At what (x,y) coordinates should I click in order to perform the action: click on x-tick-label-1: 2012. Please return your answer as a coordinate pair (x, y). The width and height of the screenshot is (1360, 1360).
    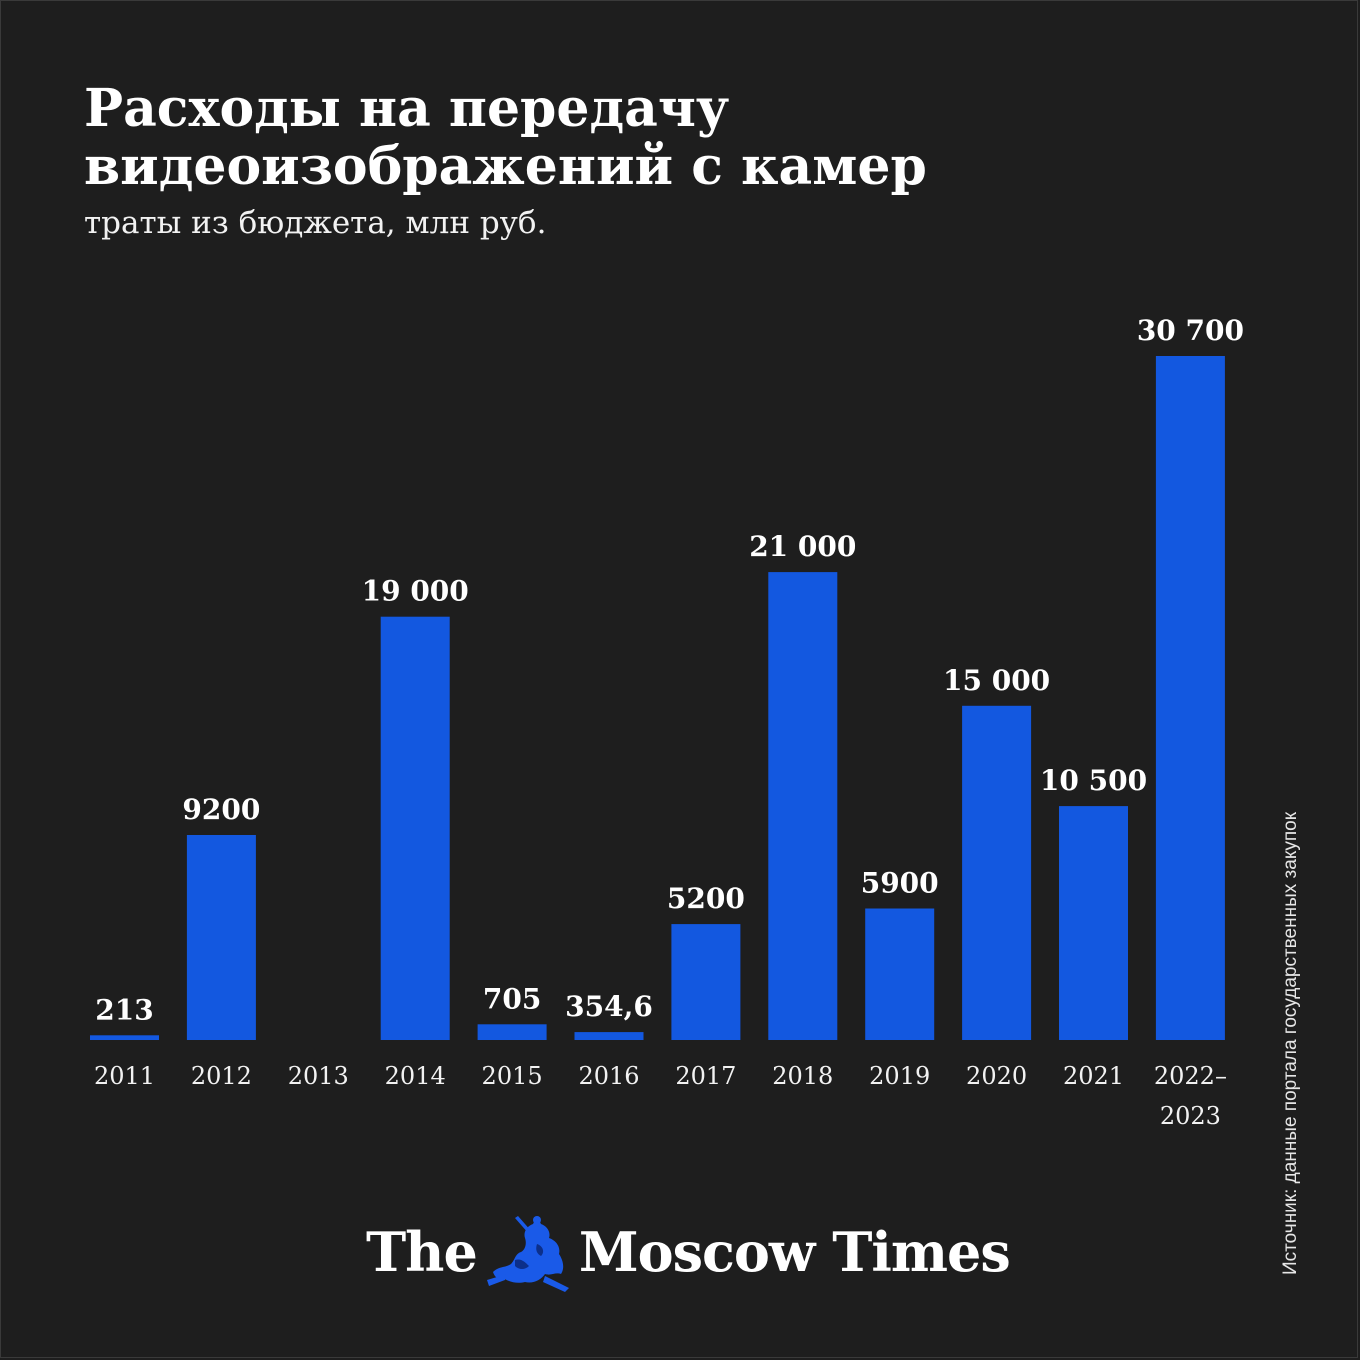
    Looking at the image, I should click on (221, 1076).